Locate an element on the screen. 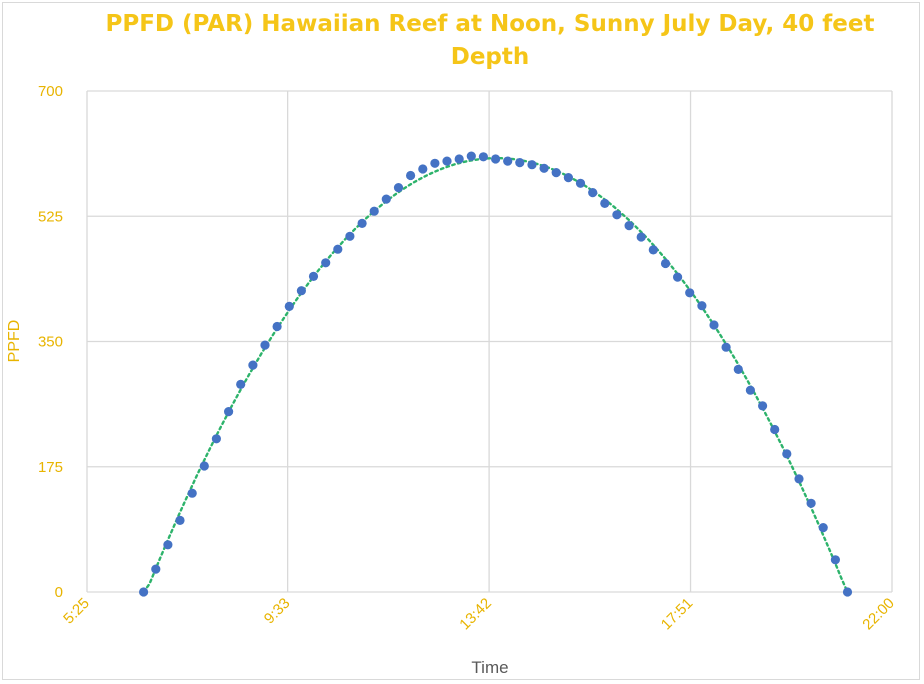 This screenshot has height=684, width=924. x-tick-label: 22:00 is located at coordinates (878, 614).